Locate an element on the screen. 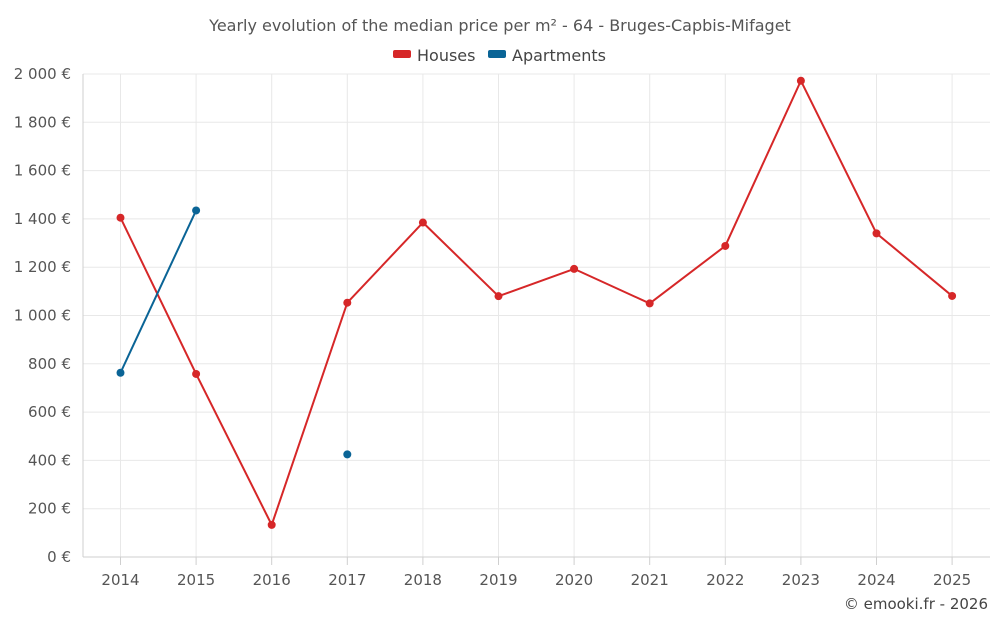 This screenshot has width=1000, height=625. x-tick-label: 2021 is located at coordinates (650, 580).